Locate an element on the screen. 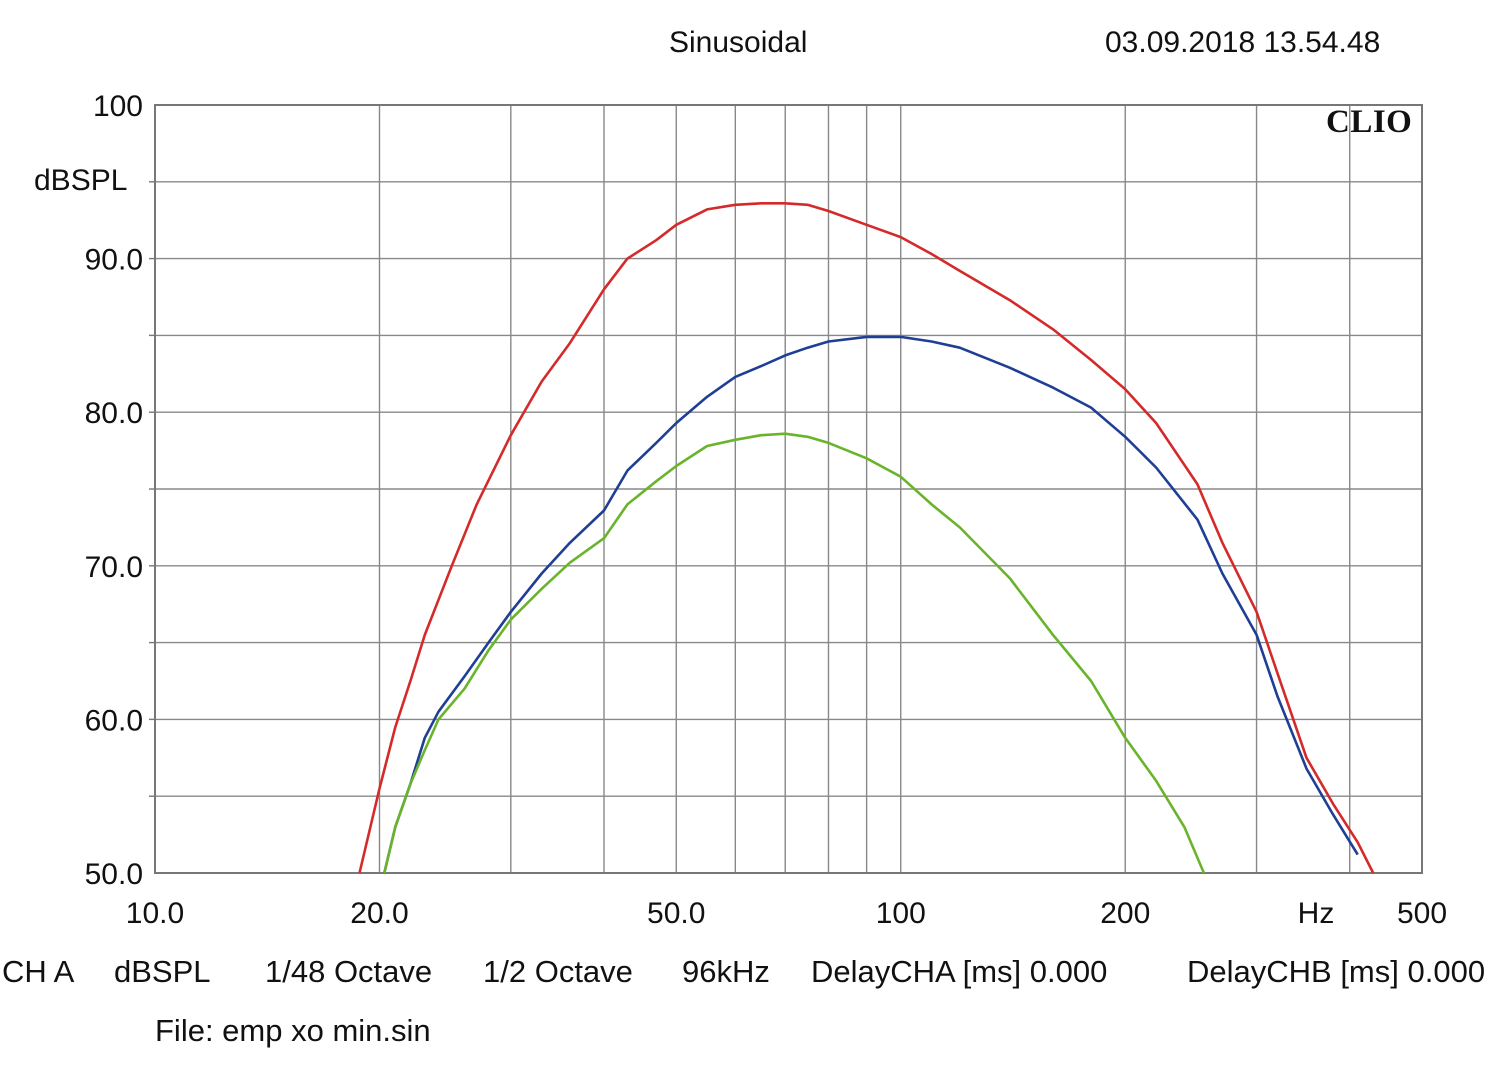 This screenshot has height=1074, width=1500. chart-title: Sinusoidal is located at coordinates (738, 42).